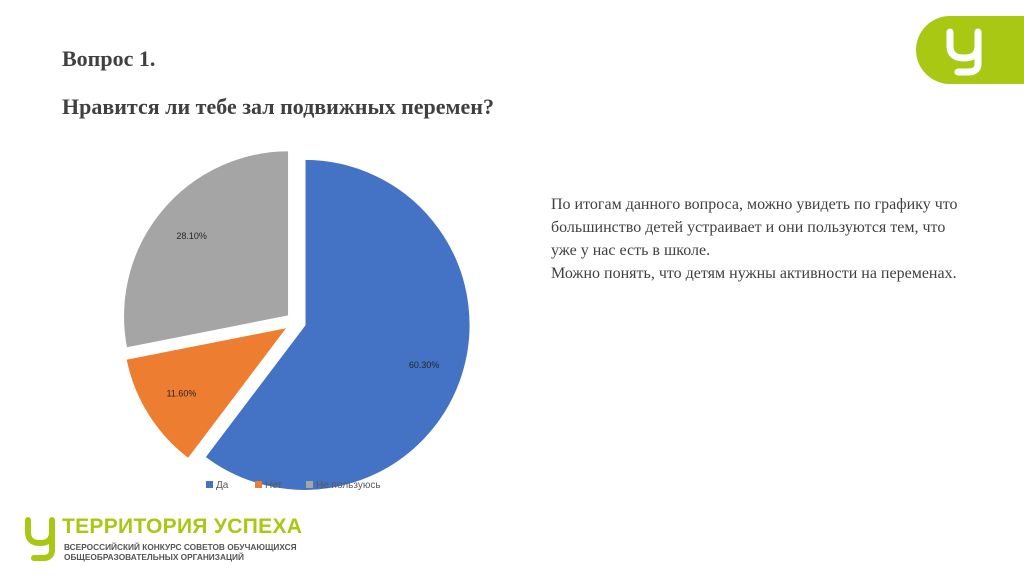 The image size is (1024, 576). What do you see at coordinates (222, 485) in the screenshot?
I see `legend-label-1: Да` at bounding box center [222, 485].